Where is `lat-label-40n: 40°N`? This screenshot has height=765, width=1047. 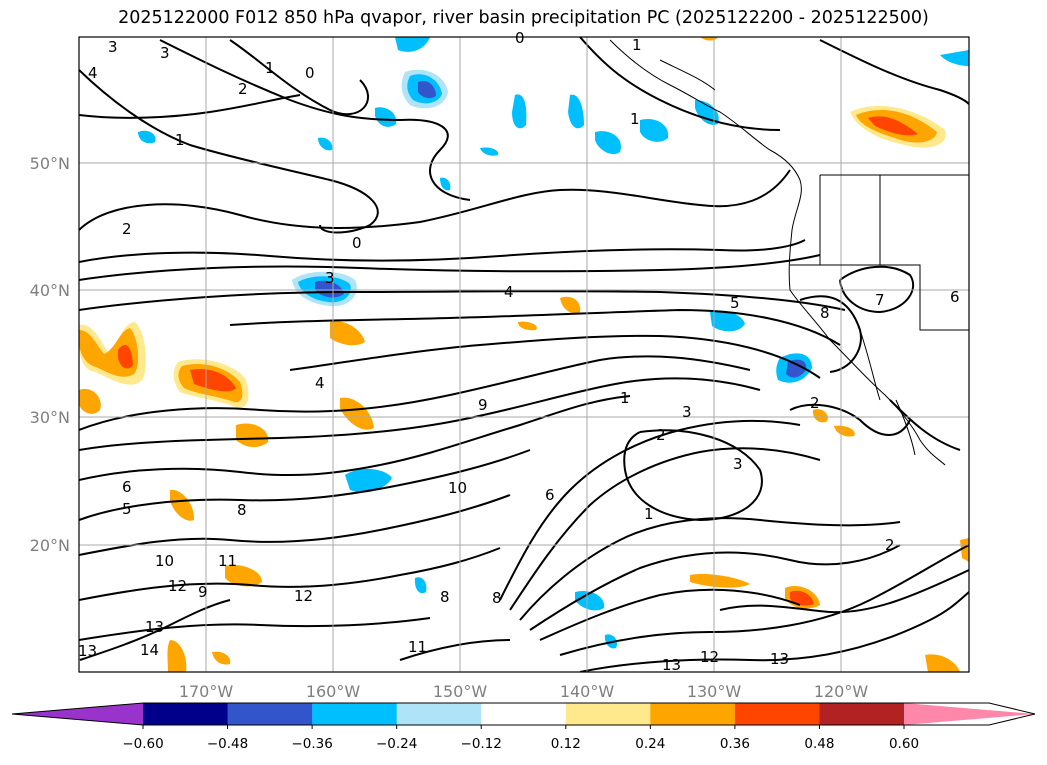
lat-label-40n: 40°N is located at coordinates (50, 290).